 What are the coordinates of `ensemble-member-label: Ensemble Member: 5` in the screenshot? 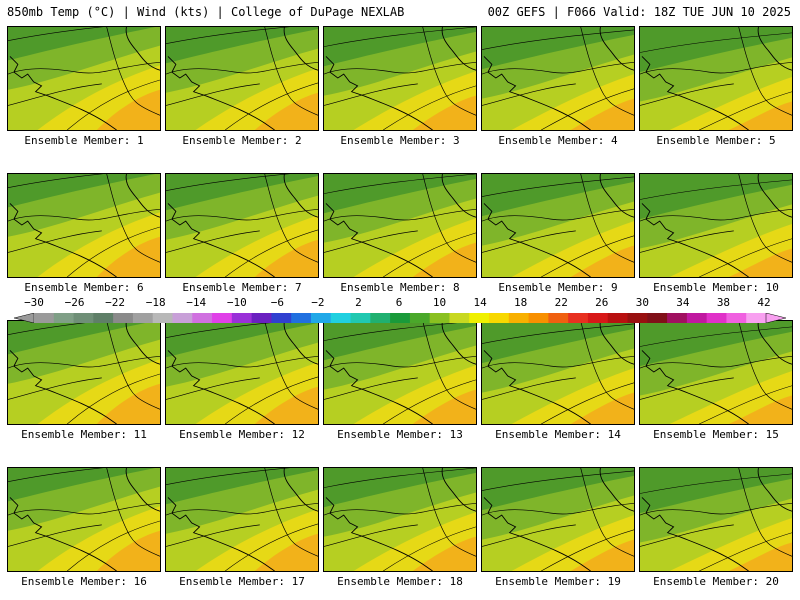 It's located at (716, 140).